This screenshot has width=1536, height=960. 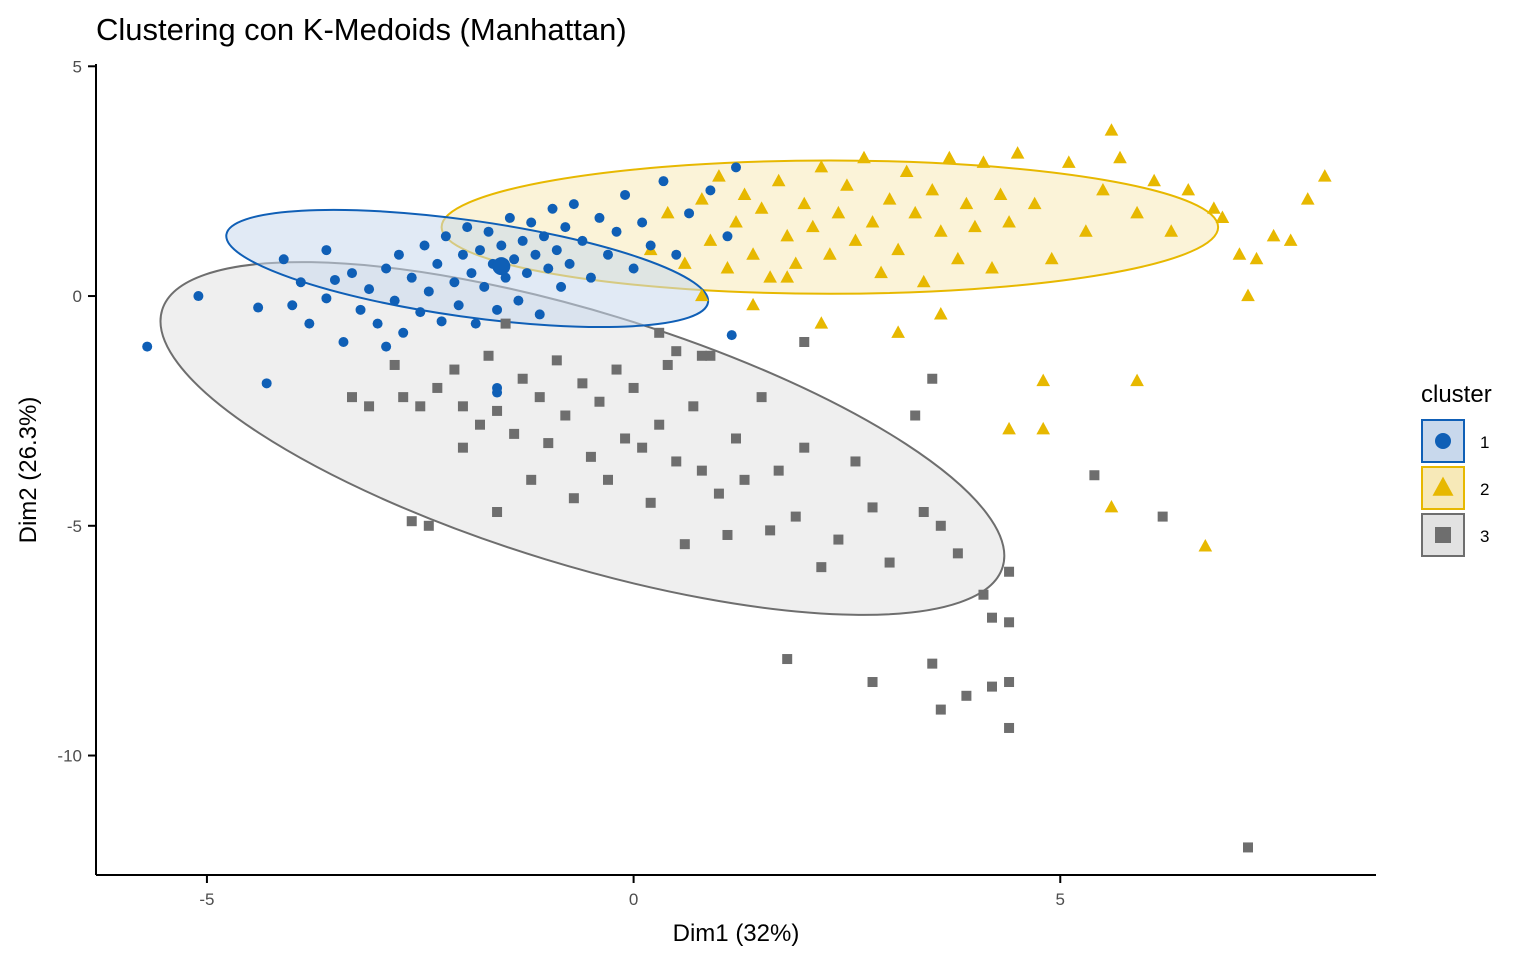 What do you see at coordinates (28, 470) in the screenshot?
I see `y-axis-title: Dim2 (26.3%)` at bounding box center [28, 470].